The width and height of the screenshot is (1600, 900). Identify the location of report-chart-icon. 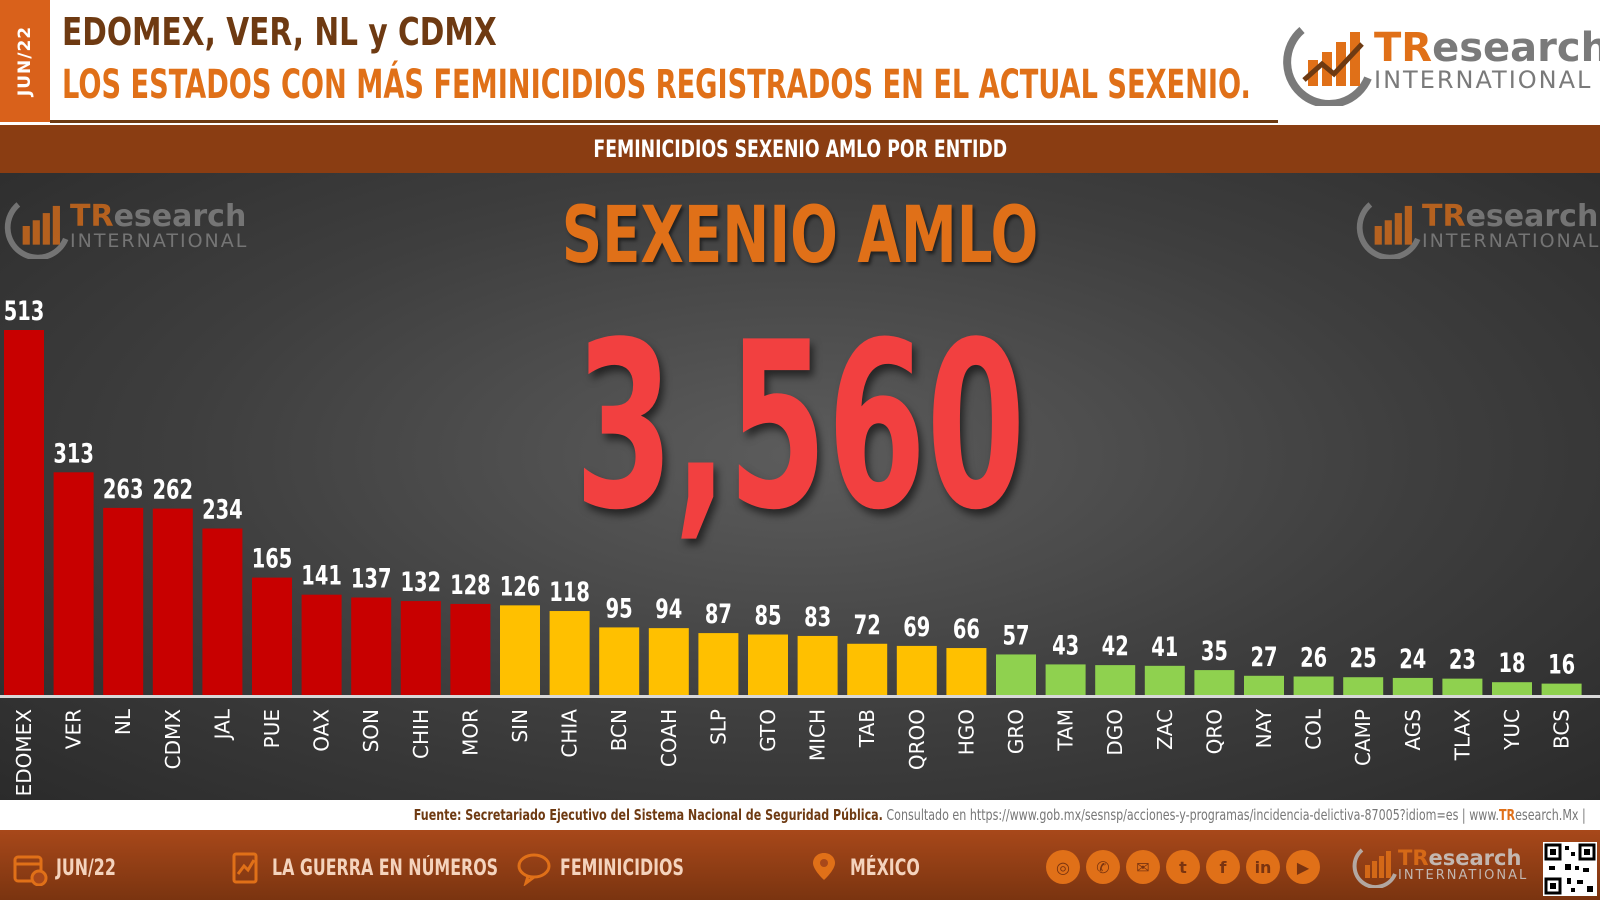
(245, 868).